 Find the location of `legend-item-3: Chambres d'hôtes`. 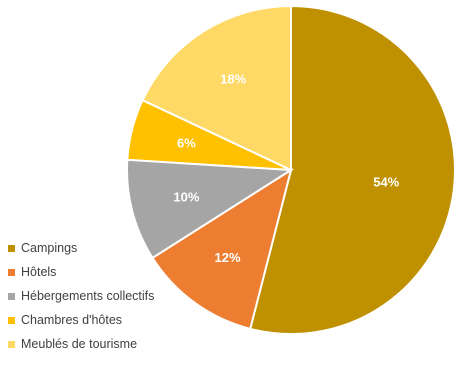

legend-item-3: Chambres d'hôtes is located at coordinates (108, 320).